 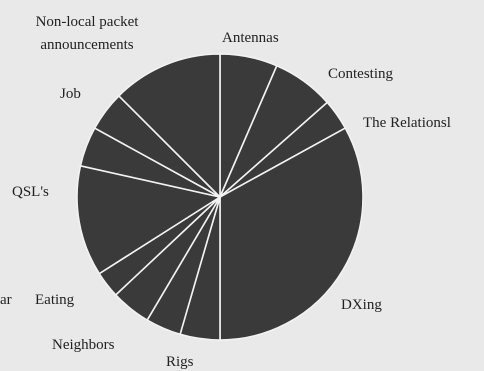 What do you see at coordinates (250, 38) in the screenshot?
I see `label-antennas: Antennas` at bounding box center [250, 38].